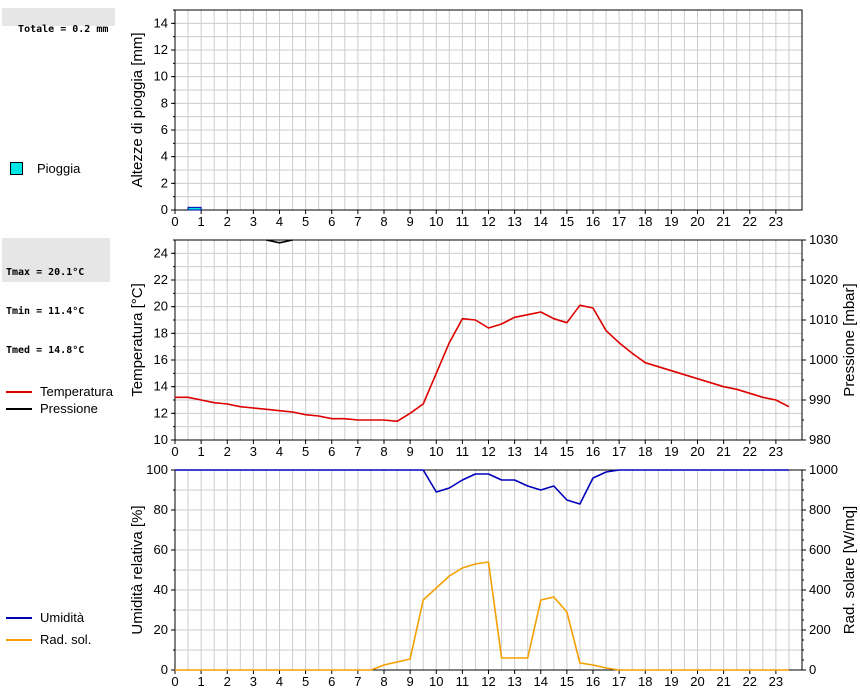 The height and width of the screenshot is (690, 860). I want to click on legend-humidity-label: Umidità, so click(62, 617).